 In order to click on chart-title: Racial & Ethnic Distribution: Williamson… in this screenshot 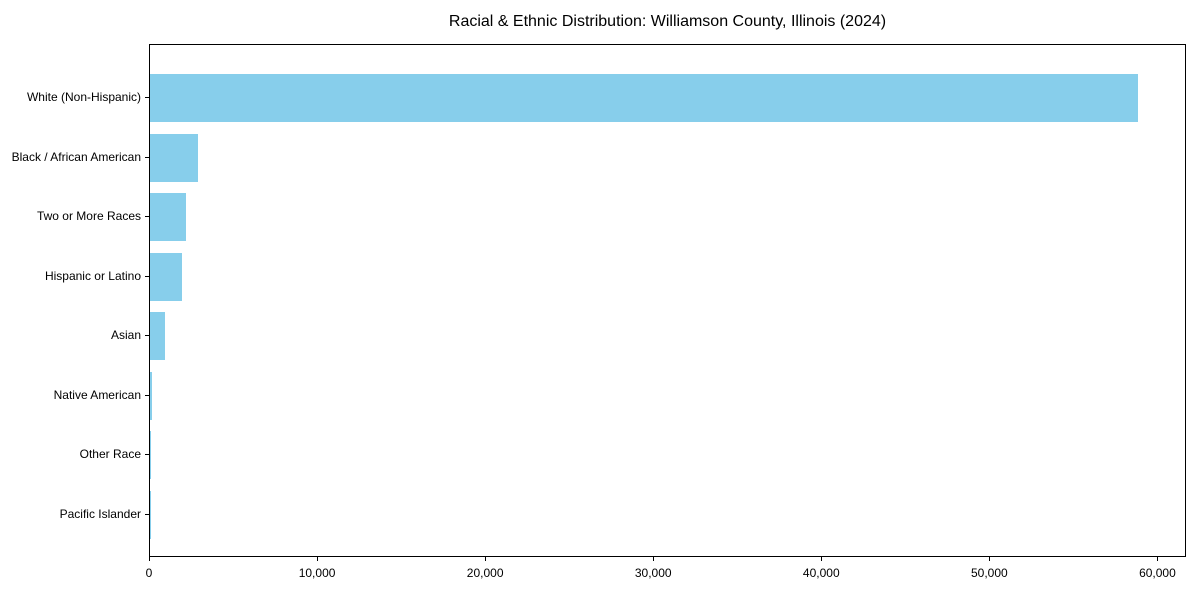, I will do `click(667, 21)`.